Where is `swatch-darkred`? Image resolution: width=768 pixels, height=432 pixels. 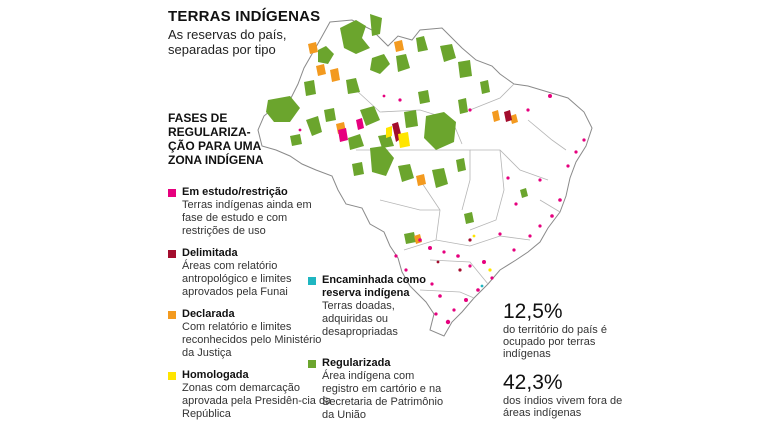 swatch-darkred is located at coordinates (172, 254).